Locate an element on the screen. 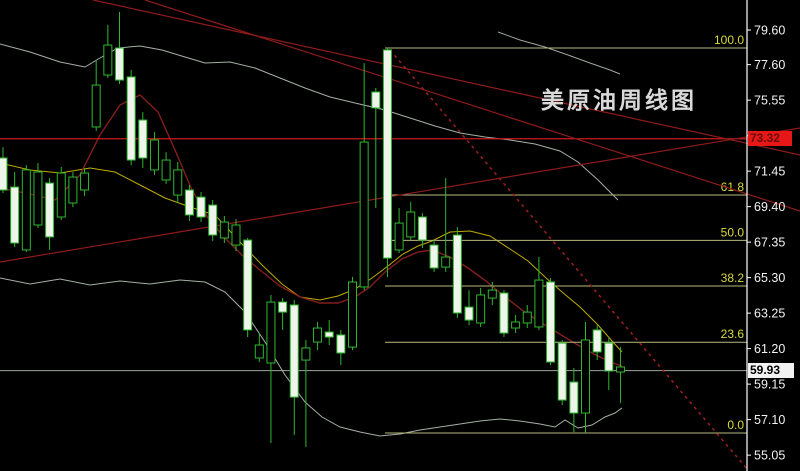  axis-tick-label: 55.05 is located at coordinates (769, 456).